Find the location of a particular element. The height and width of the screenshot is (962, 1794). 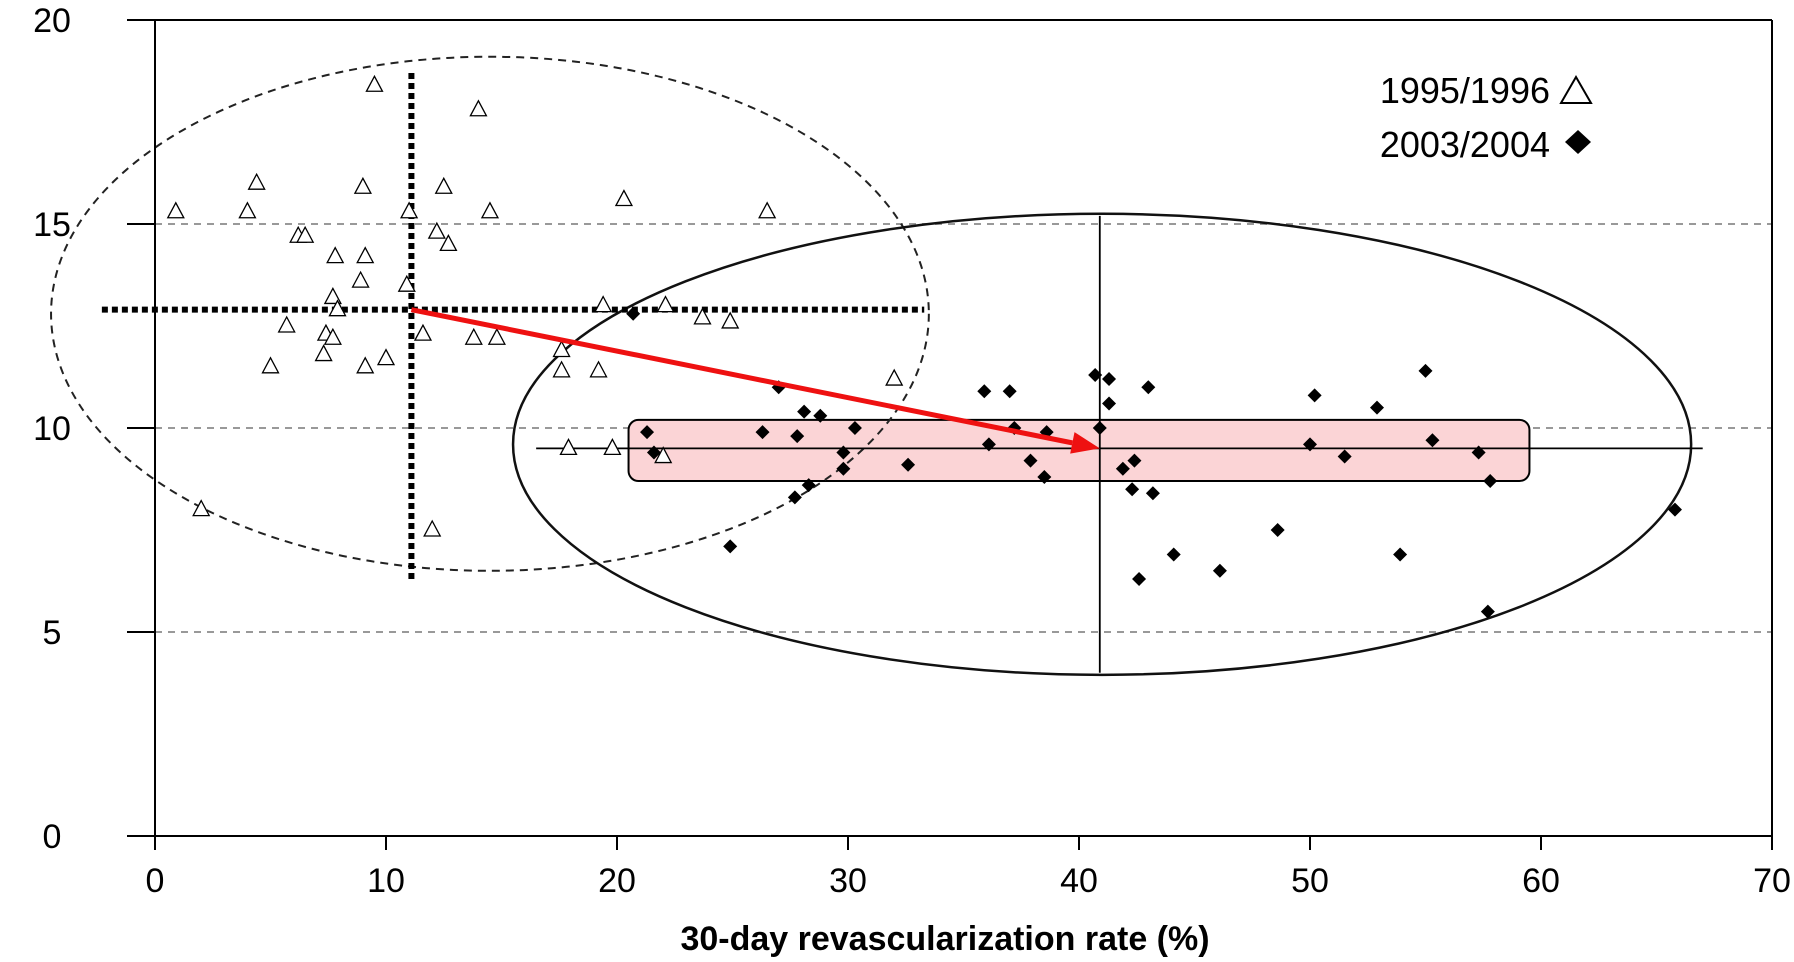

arrow-shaft is located at coordinates (741, 376).